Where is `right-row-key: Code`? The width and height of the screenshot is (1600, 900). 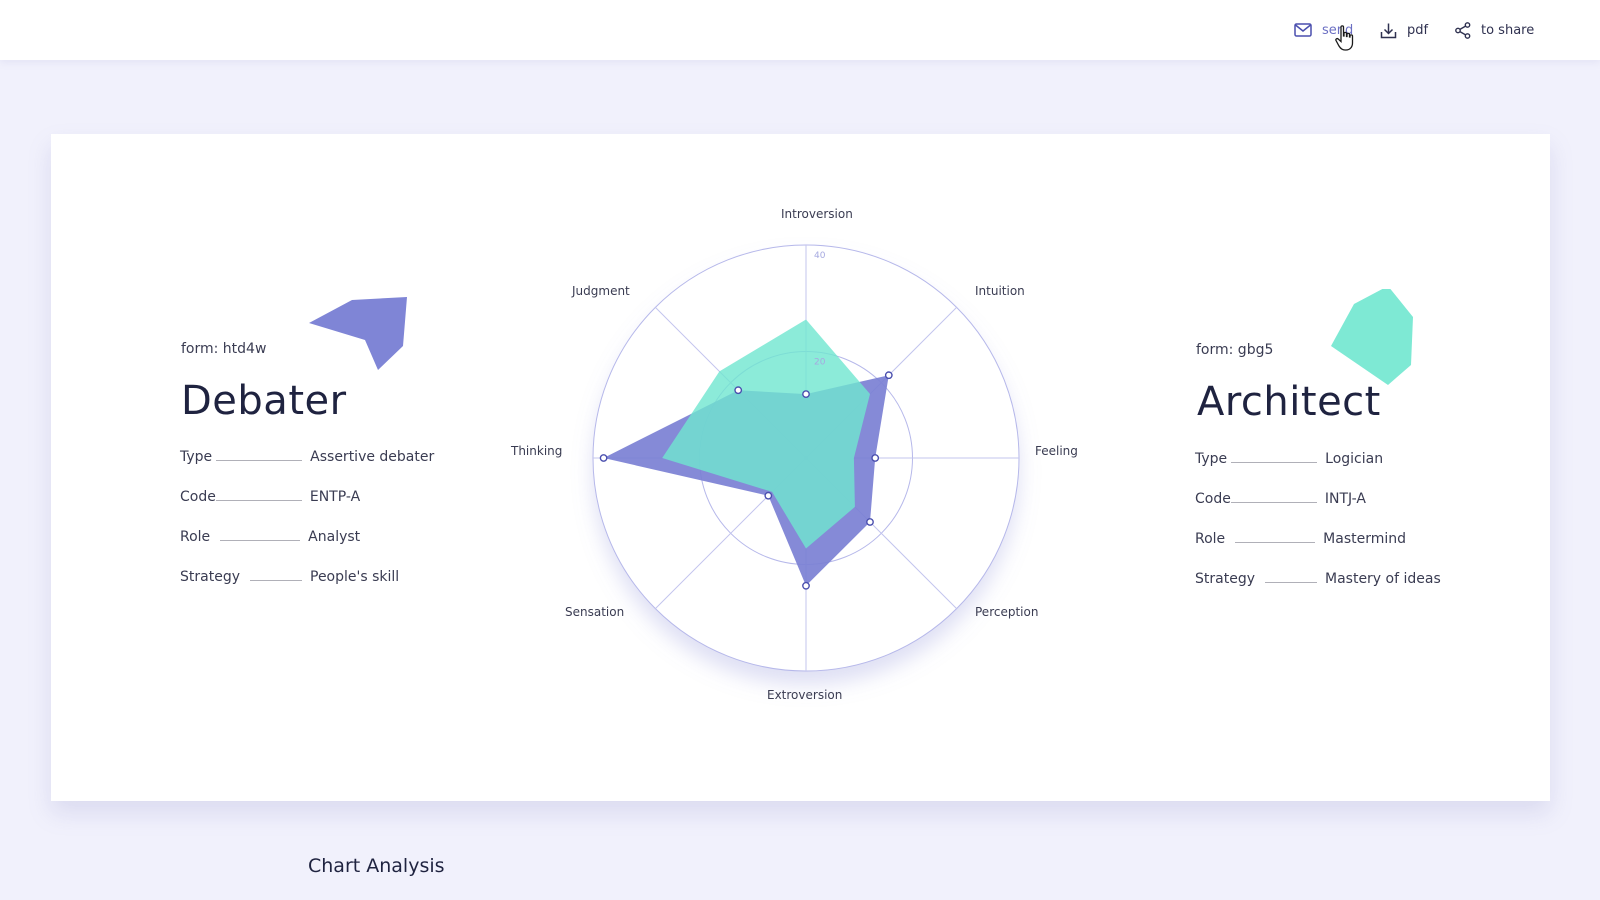 right-row-key: Code is located at coordinates (1213, 499).